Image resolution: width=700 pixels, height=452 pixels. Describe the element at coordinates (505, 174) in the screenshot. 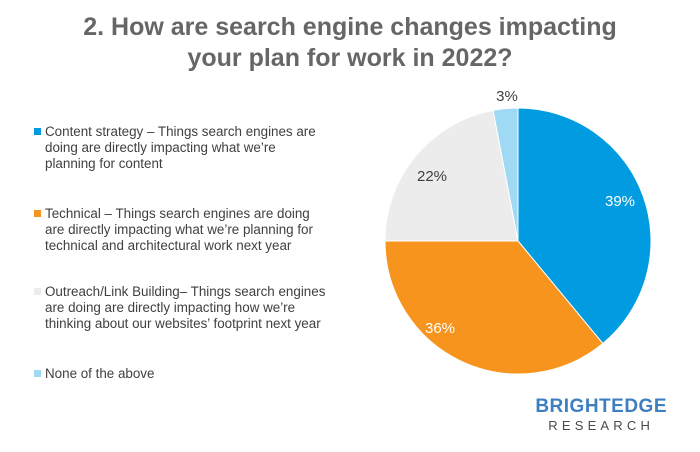

I see `pie-slice-none` at that location.